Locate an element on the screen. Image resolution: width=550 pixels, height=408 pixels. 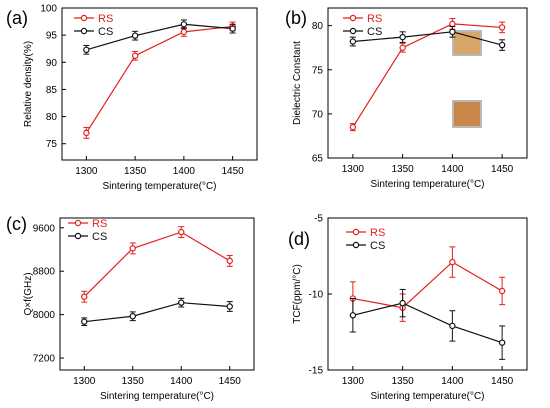
y-tick-label: 8800 is located at coordinates (44, 272).